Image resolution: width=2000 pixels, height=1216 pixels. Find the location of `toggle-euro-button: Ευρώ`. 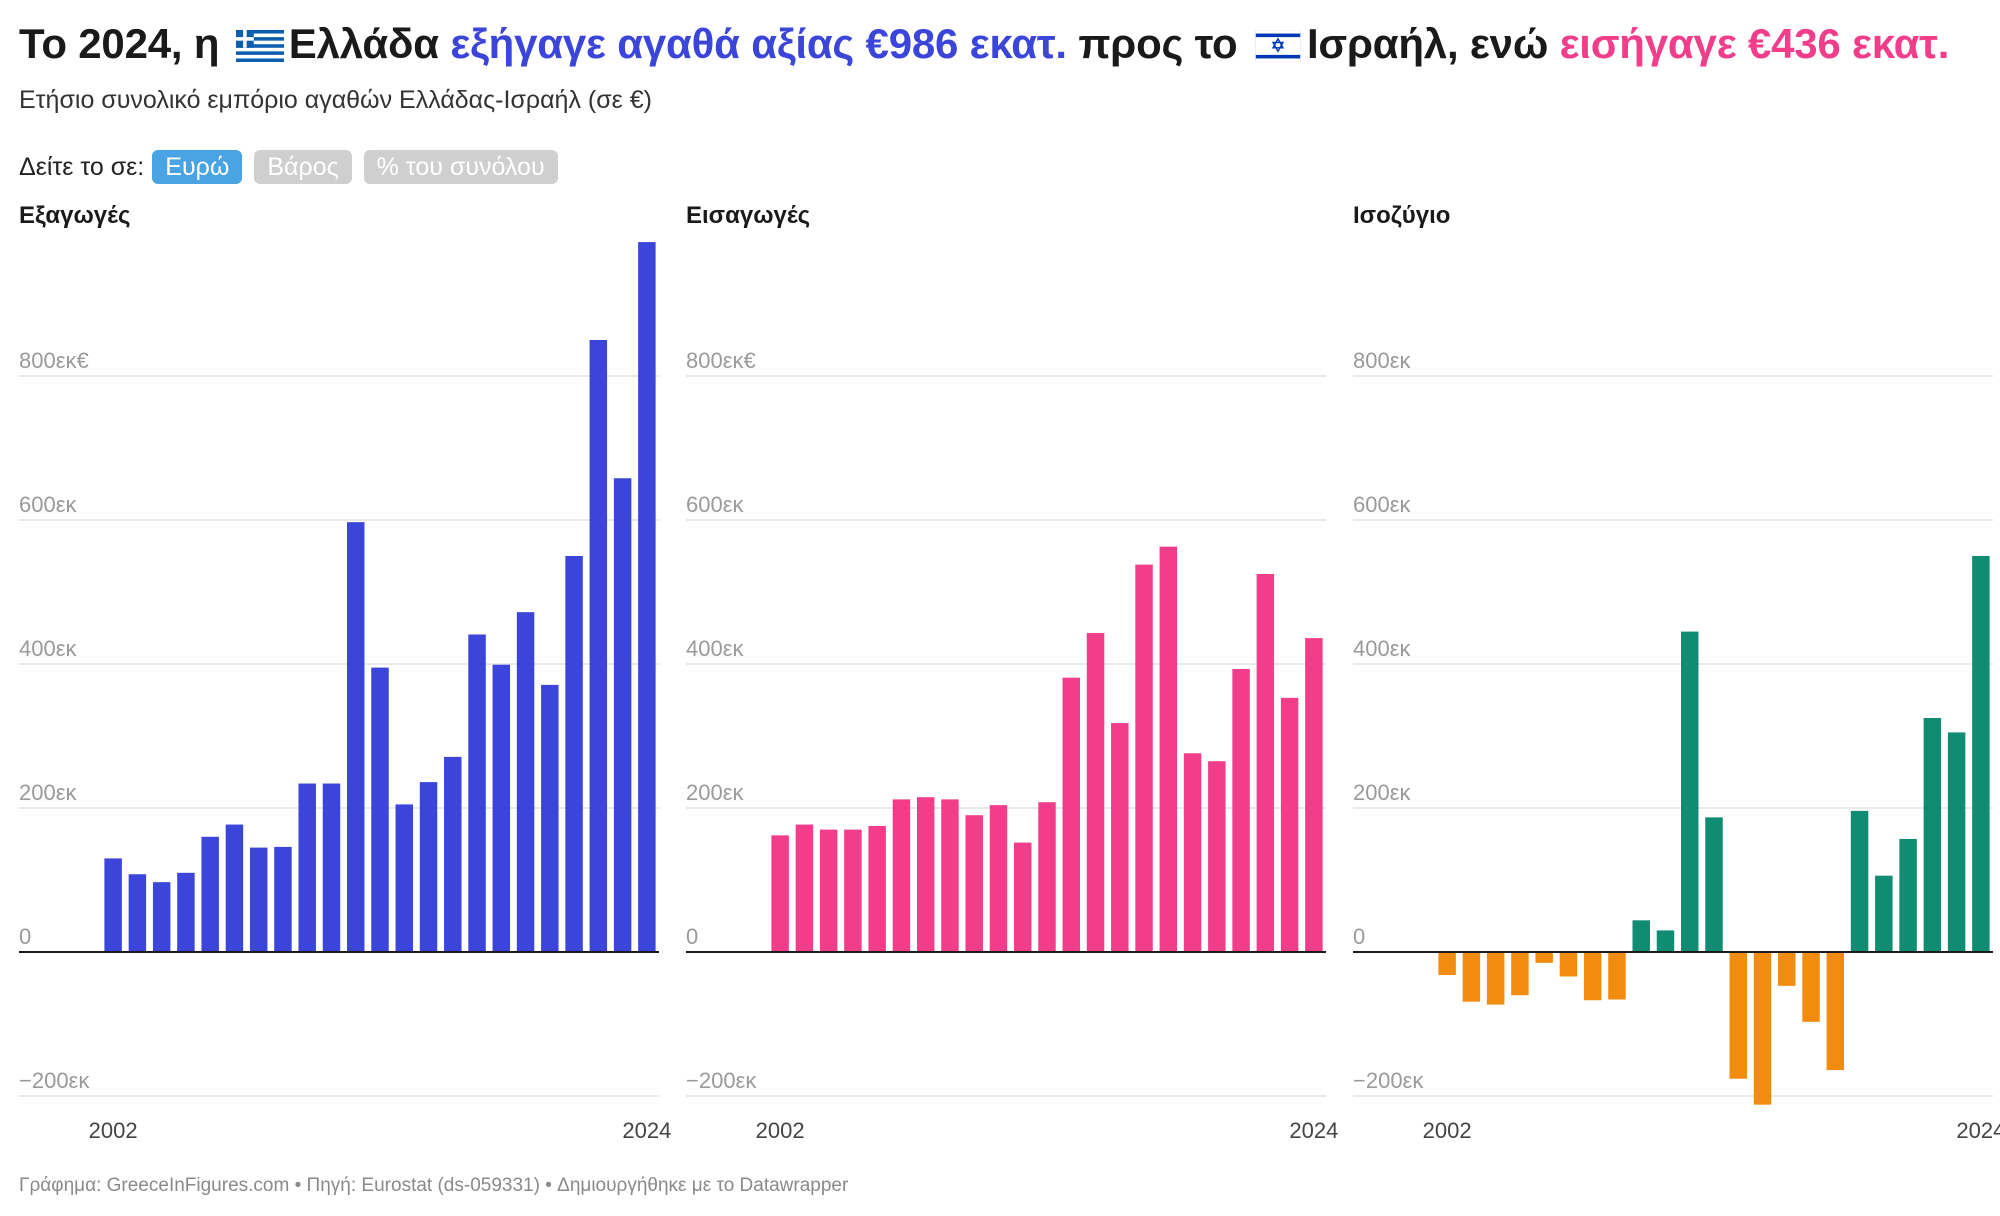

toggle-euro-button: Ευρώ is located at coordinates (197, 167).